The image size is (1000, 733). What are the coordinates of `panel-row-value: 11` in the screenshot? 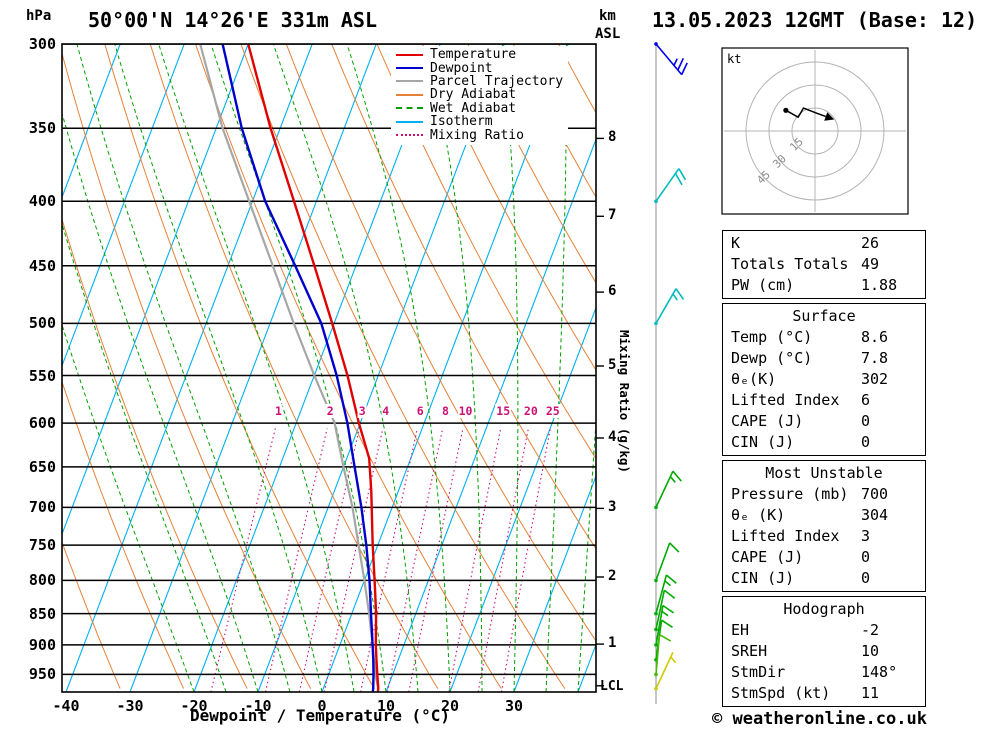 It's located at (870, 693).